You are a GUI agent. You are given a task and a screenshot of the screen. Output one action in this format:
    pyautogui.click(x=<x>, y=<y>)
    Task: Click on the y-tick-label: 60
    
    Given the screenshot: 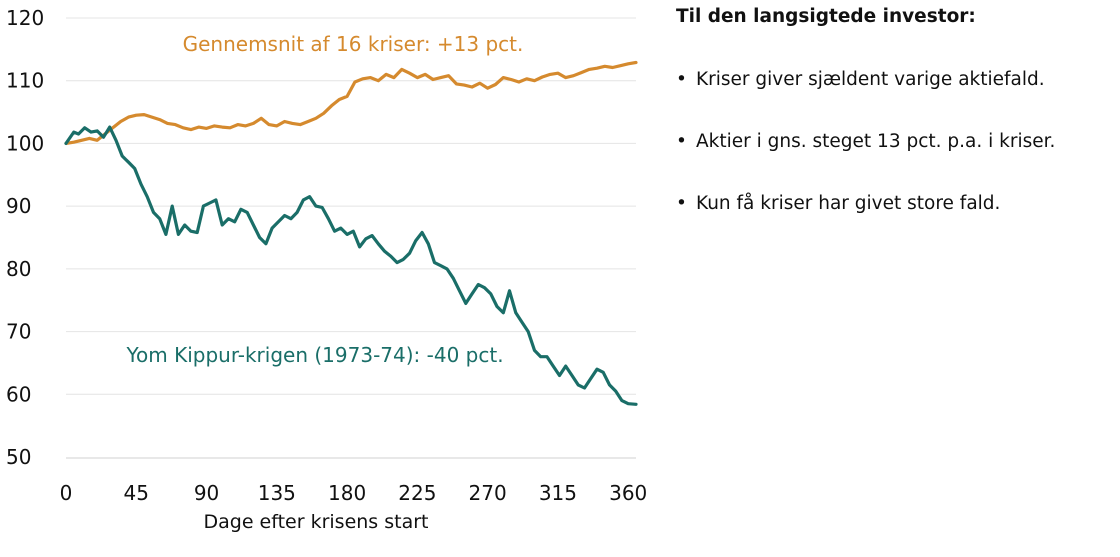 What is the action you would take?
    pyautogui.click(x=18, y=394)
    